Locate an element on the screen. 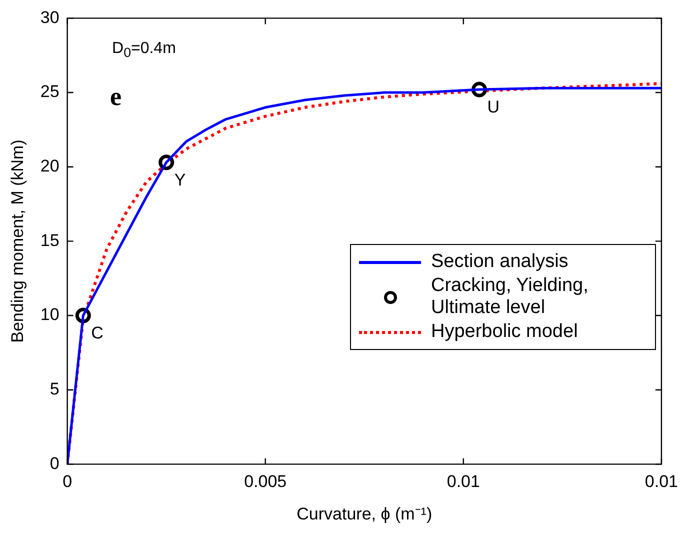  y-tick-label: 5 is located at coordinates (55, 389).